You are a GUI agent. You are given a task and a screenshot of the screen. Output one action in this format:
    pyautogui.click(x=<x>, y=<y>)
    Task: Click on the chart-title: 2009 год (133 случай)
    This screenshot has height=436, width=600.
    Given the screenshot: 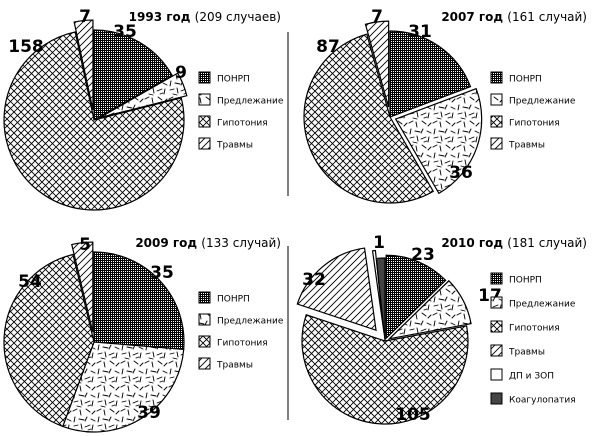 What is the action you would take?
    pyautogui.click(x=208, y=243)
    